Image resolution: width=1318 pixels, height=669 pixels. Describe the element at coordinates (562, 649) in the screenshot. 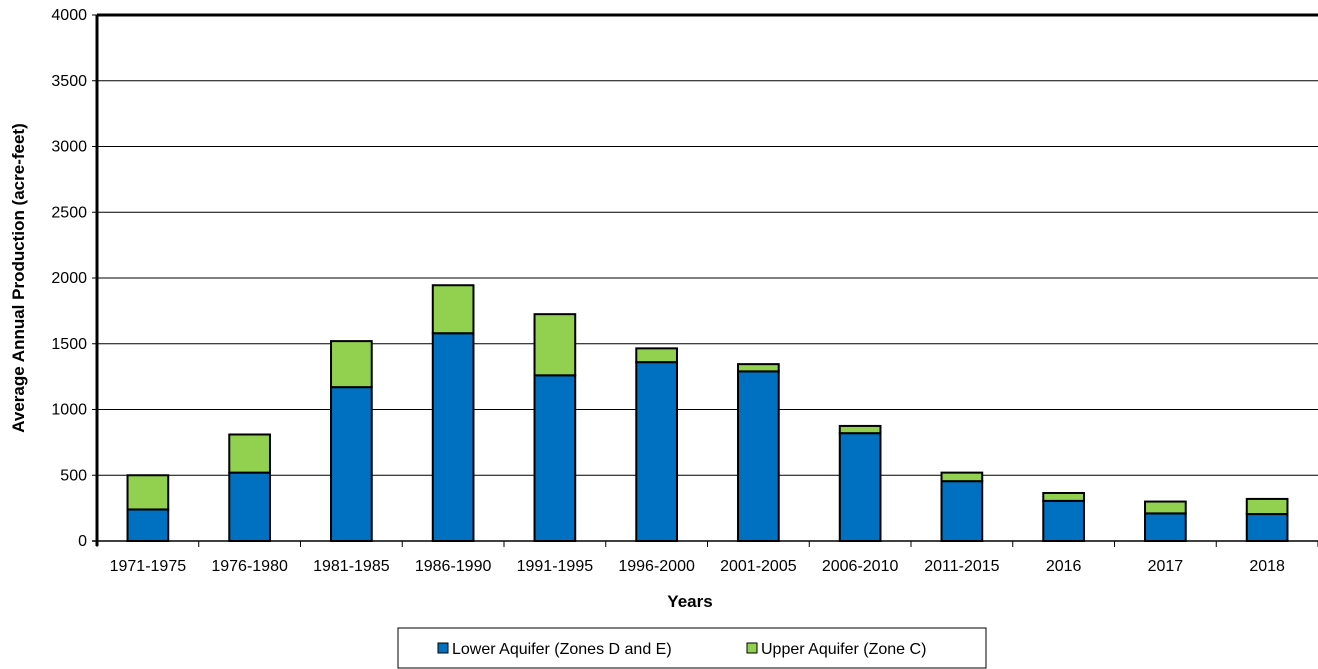

I see `legend-item-lower-aquifer-label: Lower Aquifer (Zones D and E)` at that location.